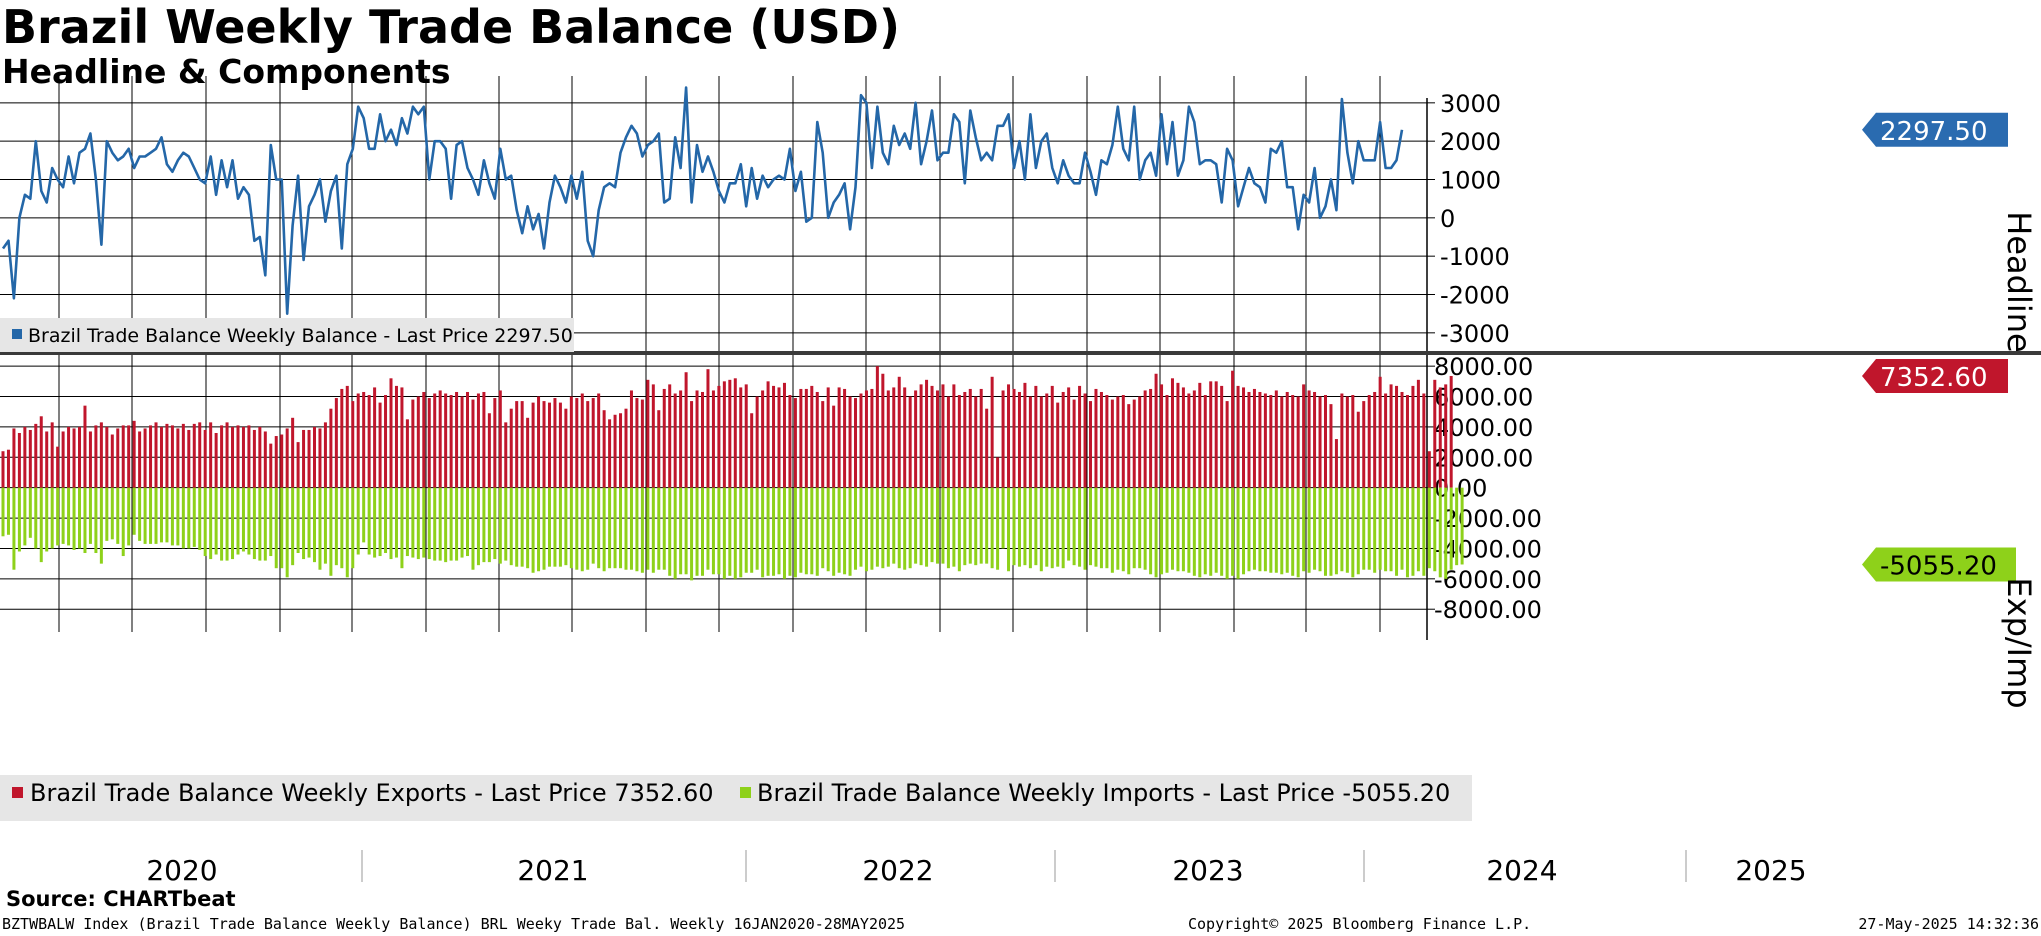  What do you see at coordinates (1475, 257) in the screenshot?
I see `y-tick-label-headline: -1000` at bounding box center [1475, 257].